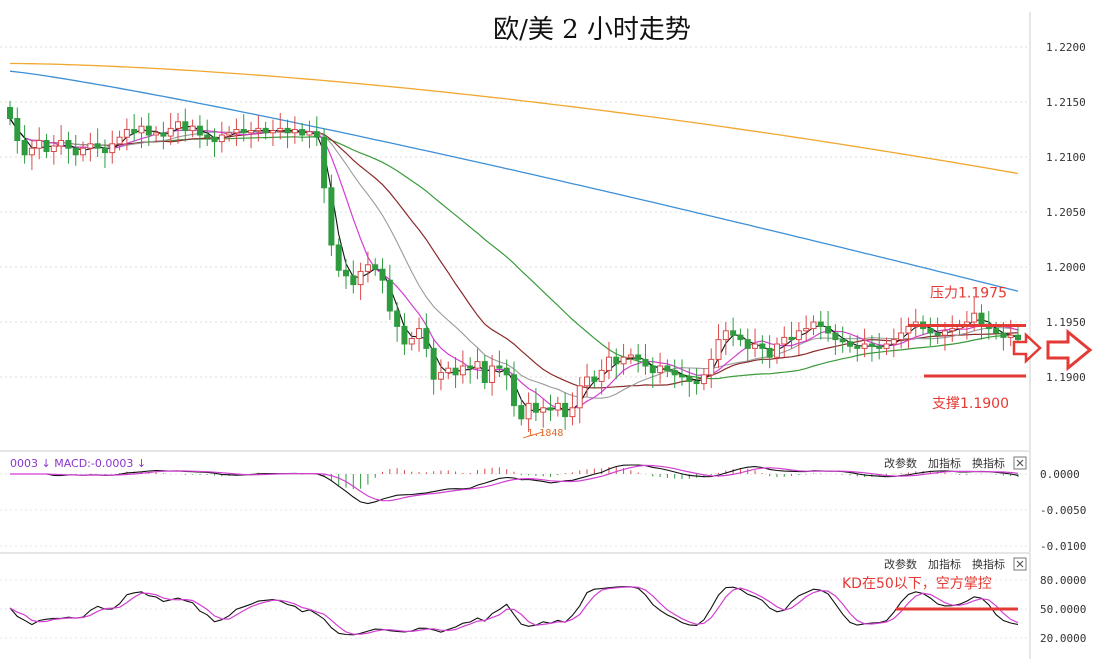  I want to click on macd-tick-labels: 0.0000 -0.0050 -0.0100, so click(1063, 510).